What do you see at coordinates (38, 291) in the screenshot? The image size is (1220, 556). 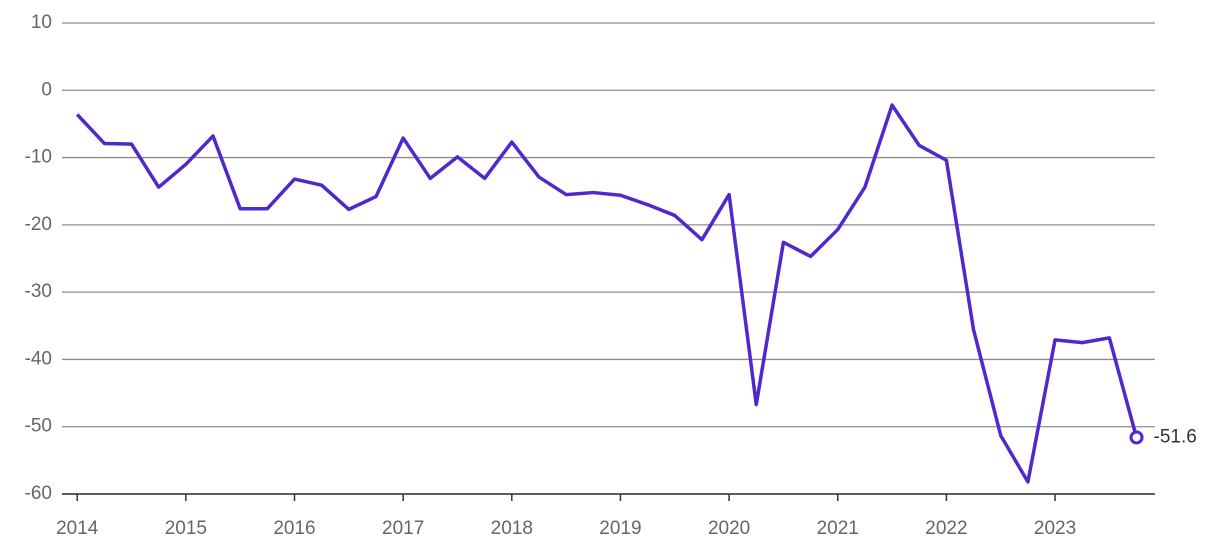 I see `y-tick-label: -30` at bounding box center [38, 291].